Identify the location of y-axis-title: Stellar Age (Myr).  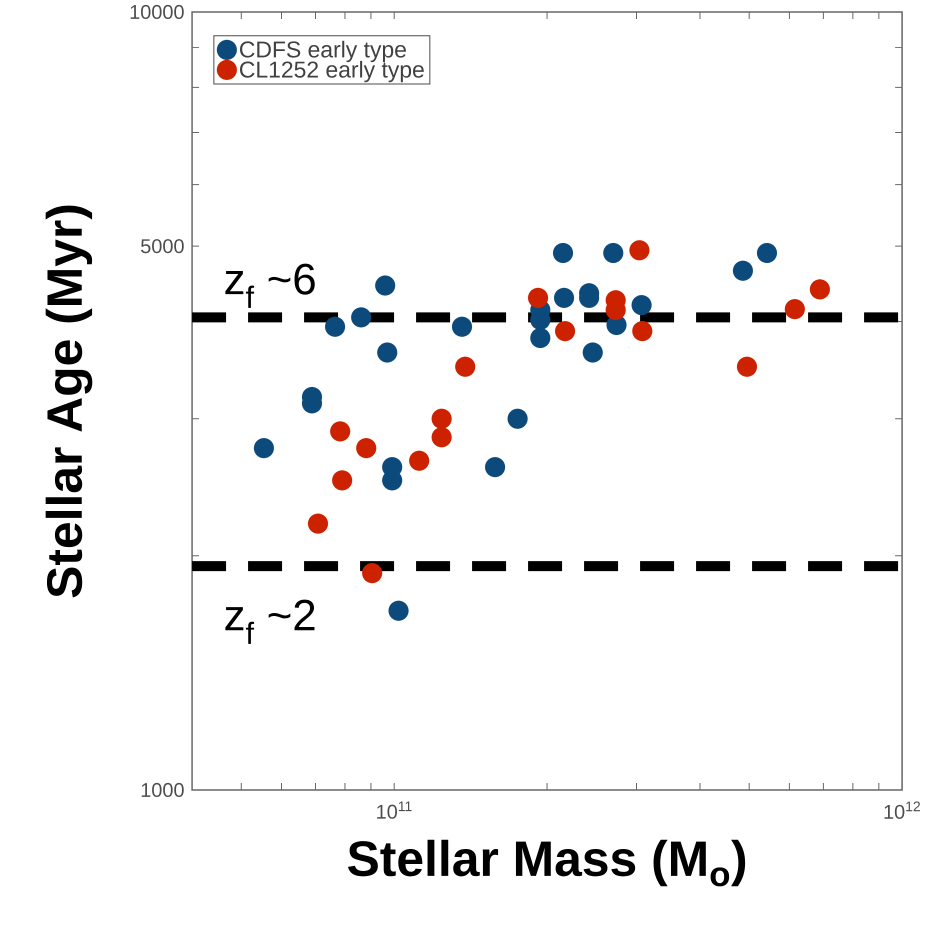
(69, 402).